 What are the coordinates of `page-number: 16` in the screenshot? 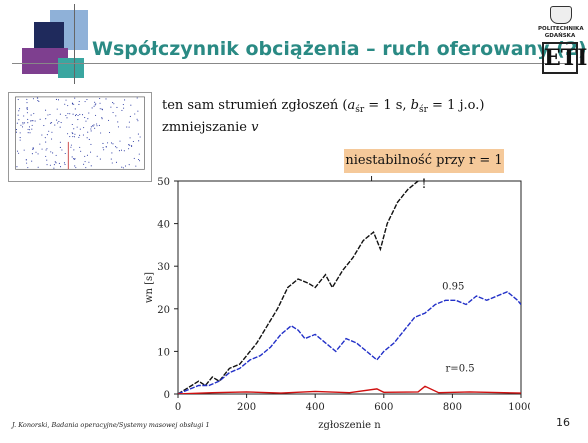 It's located at (563, 422).